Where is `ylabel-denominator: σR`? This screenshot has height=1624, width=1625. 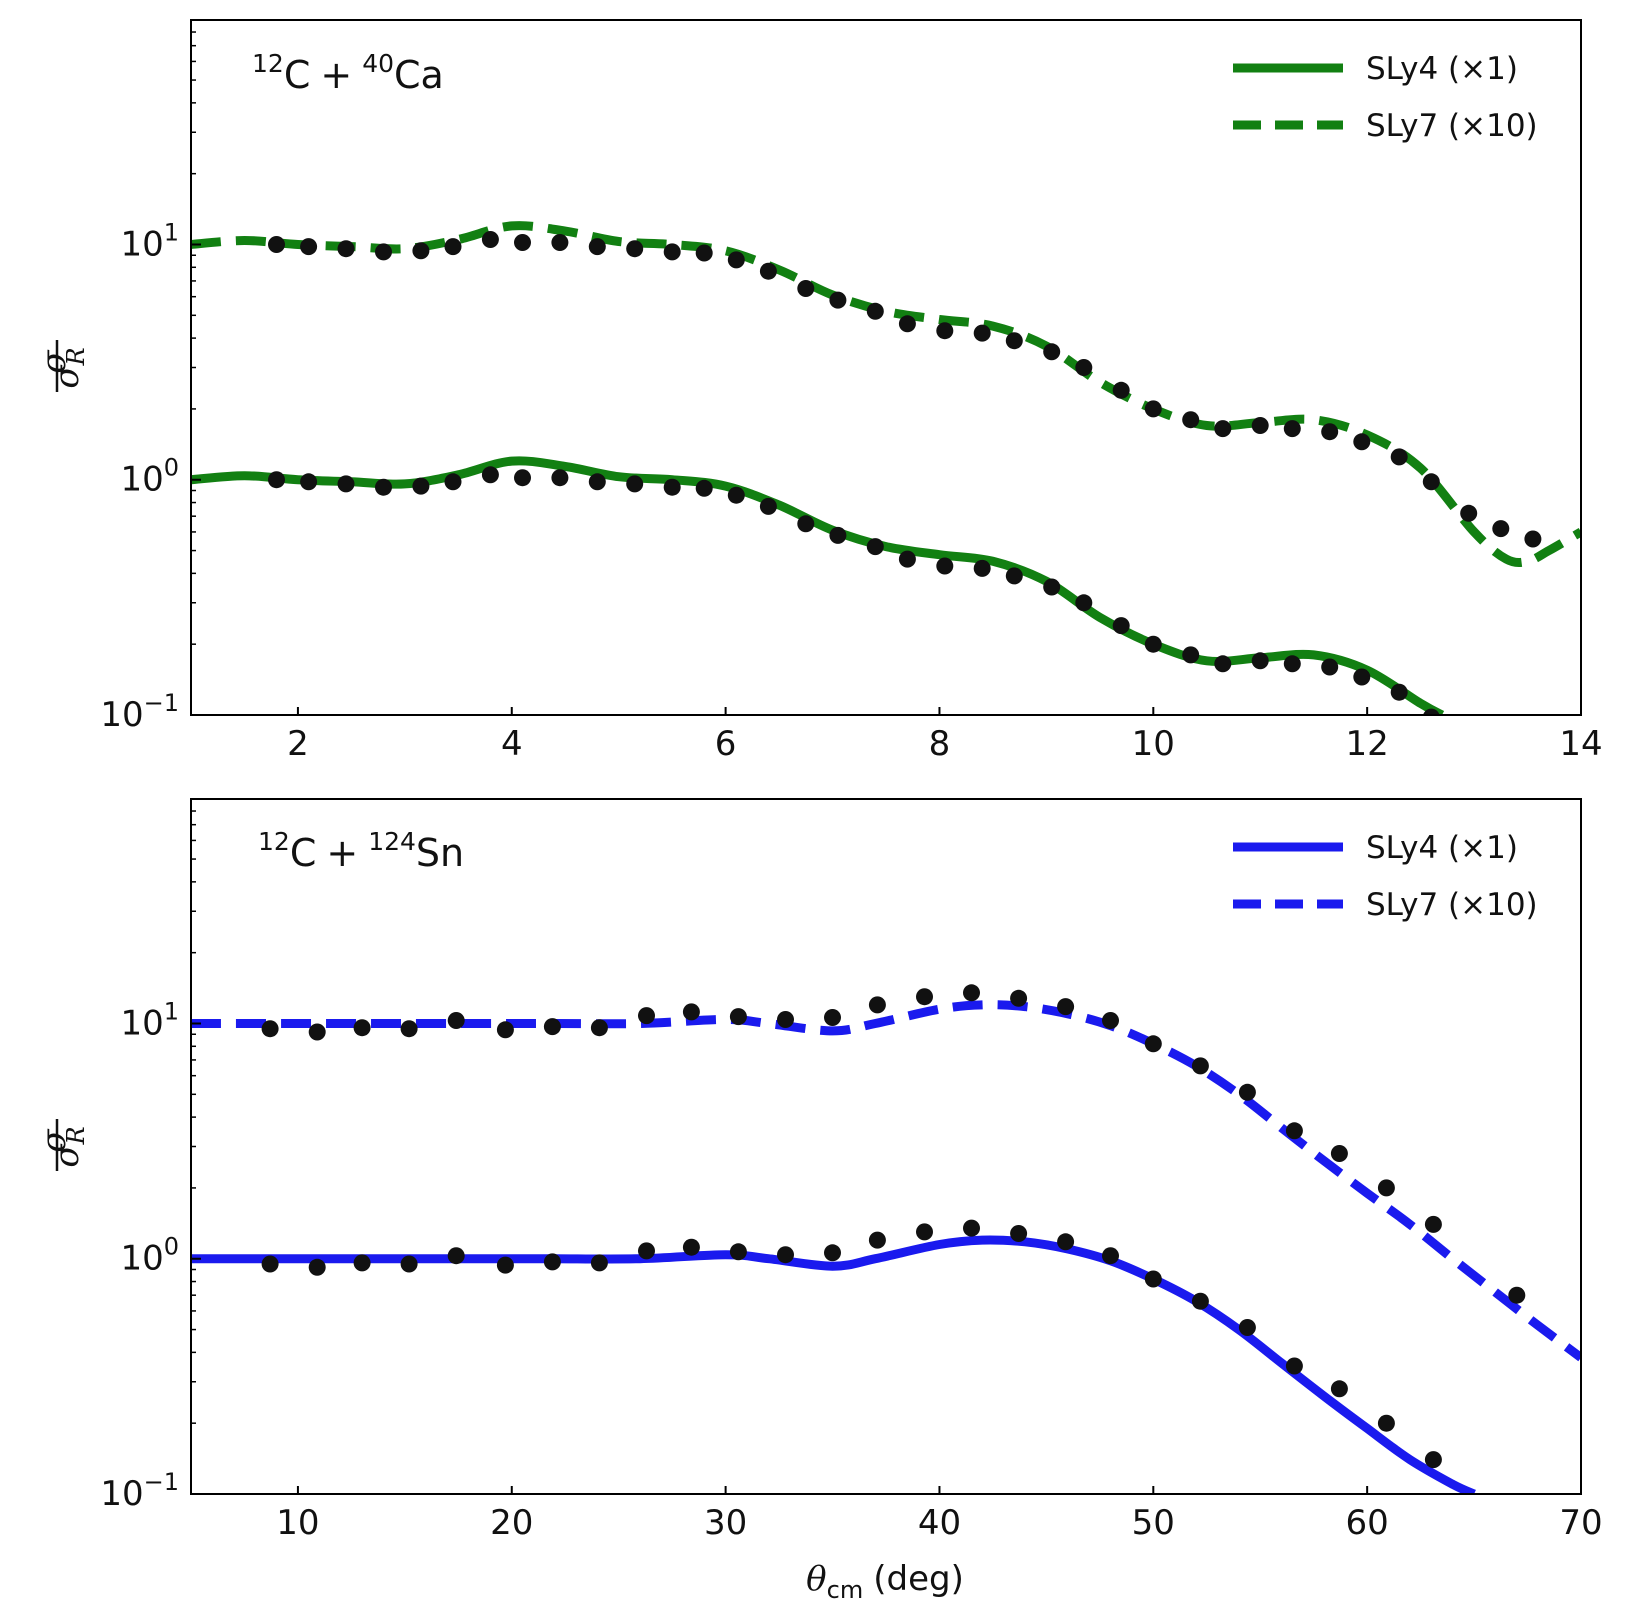 ylabel-denominator: σR is located at coordinates (68, 367).